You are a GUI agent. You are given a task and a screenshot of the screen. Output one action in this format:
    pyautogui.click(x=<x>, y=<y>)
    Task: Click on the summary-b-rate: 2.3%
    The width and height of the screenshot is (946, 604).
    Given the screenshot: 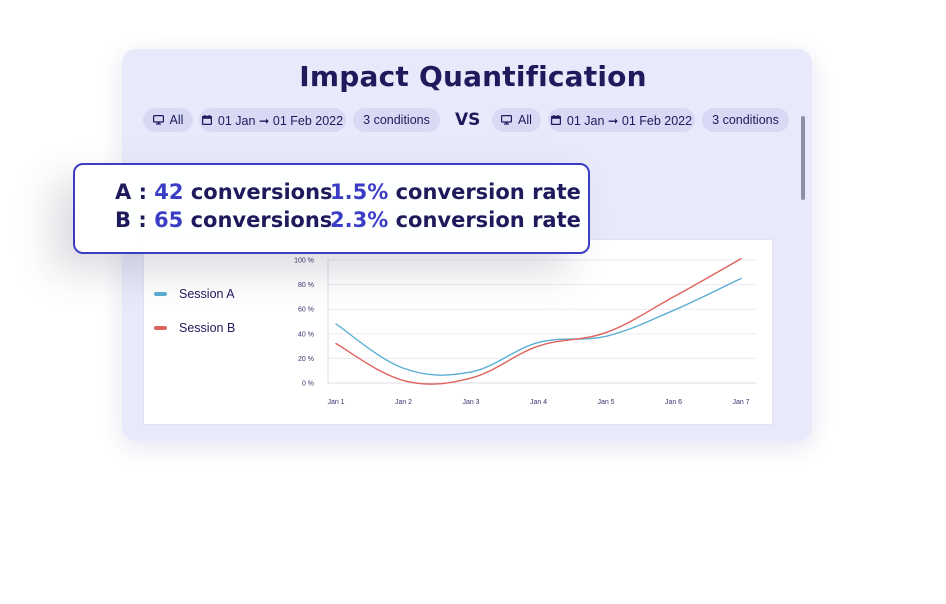 What is the action you would take?
    pyautogui.click(x=359, y=220)
    